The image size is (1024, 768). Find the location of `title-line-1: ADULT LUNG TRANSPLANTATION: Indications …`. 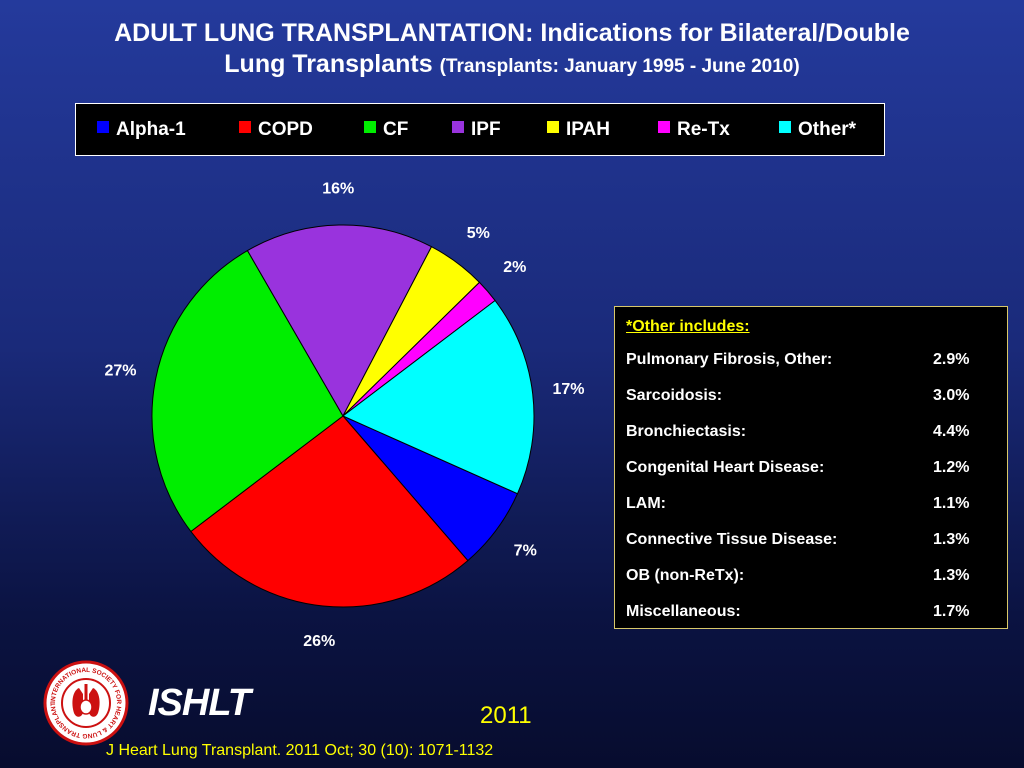

title-line-1: ADULT LUNG TRANSPLANTATION: Indications … is located at coordinates (512, 33).